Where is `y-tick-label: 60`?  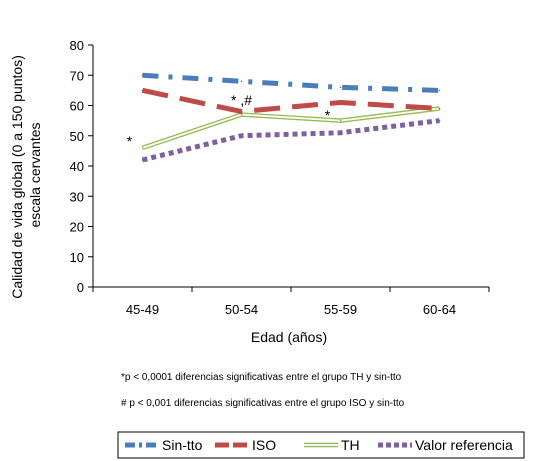 y-tick-label: 60 is located at coordinates (77, 106).